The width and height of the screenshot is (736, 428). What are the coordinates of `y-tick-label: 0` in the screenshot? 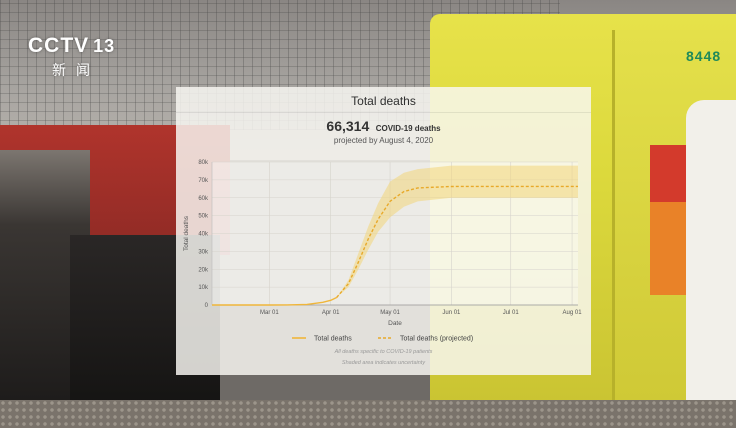 It's located at (207, 306).